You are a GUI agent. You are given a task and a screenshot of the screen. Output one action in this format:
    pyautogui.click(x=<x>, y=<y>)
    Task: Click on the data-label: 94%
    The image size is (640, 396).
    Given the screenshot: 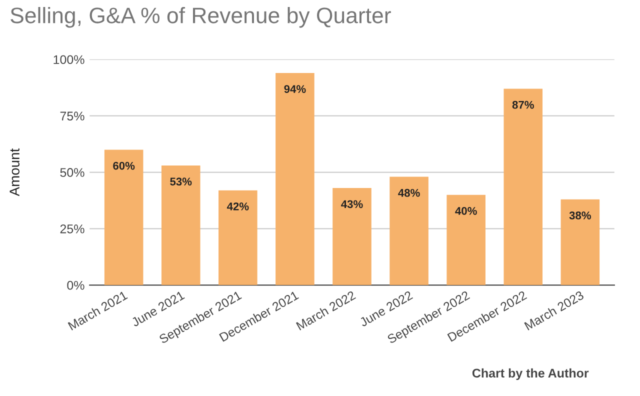 What is the action you would take?
    pyautogui.click(x=295, y=89)
    